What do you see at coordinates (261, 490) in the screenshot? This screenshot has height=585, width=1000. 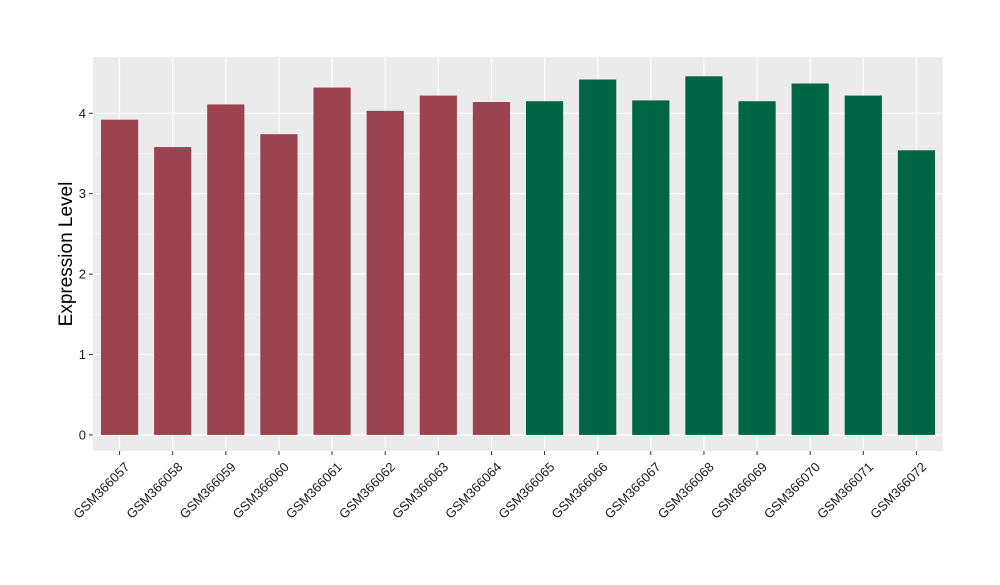 I see `x-tick-label: GSM366060` at bounding box center [261, 490].